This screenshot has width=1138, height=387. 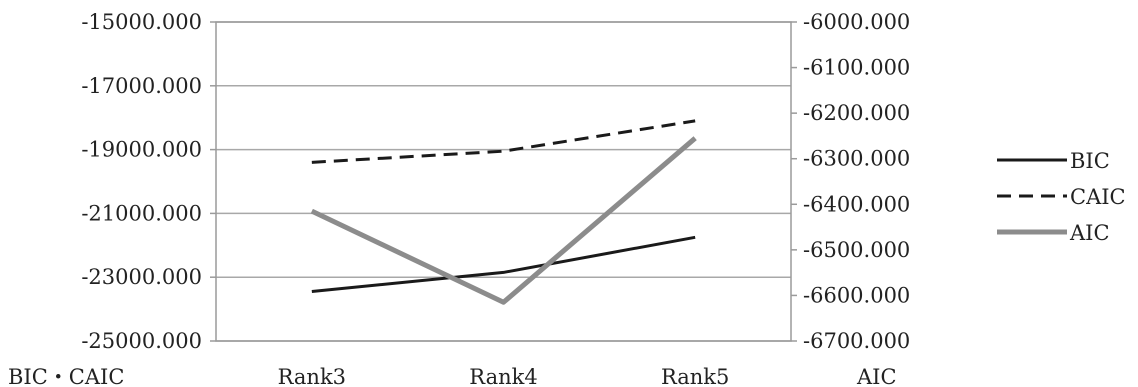 What do you see at coordinates (141, 213) in the screenshot?
I see `left-tick-label-3: -21000.000` at bounding box center [141, 213].